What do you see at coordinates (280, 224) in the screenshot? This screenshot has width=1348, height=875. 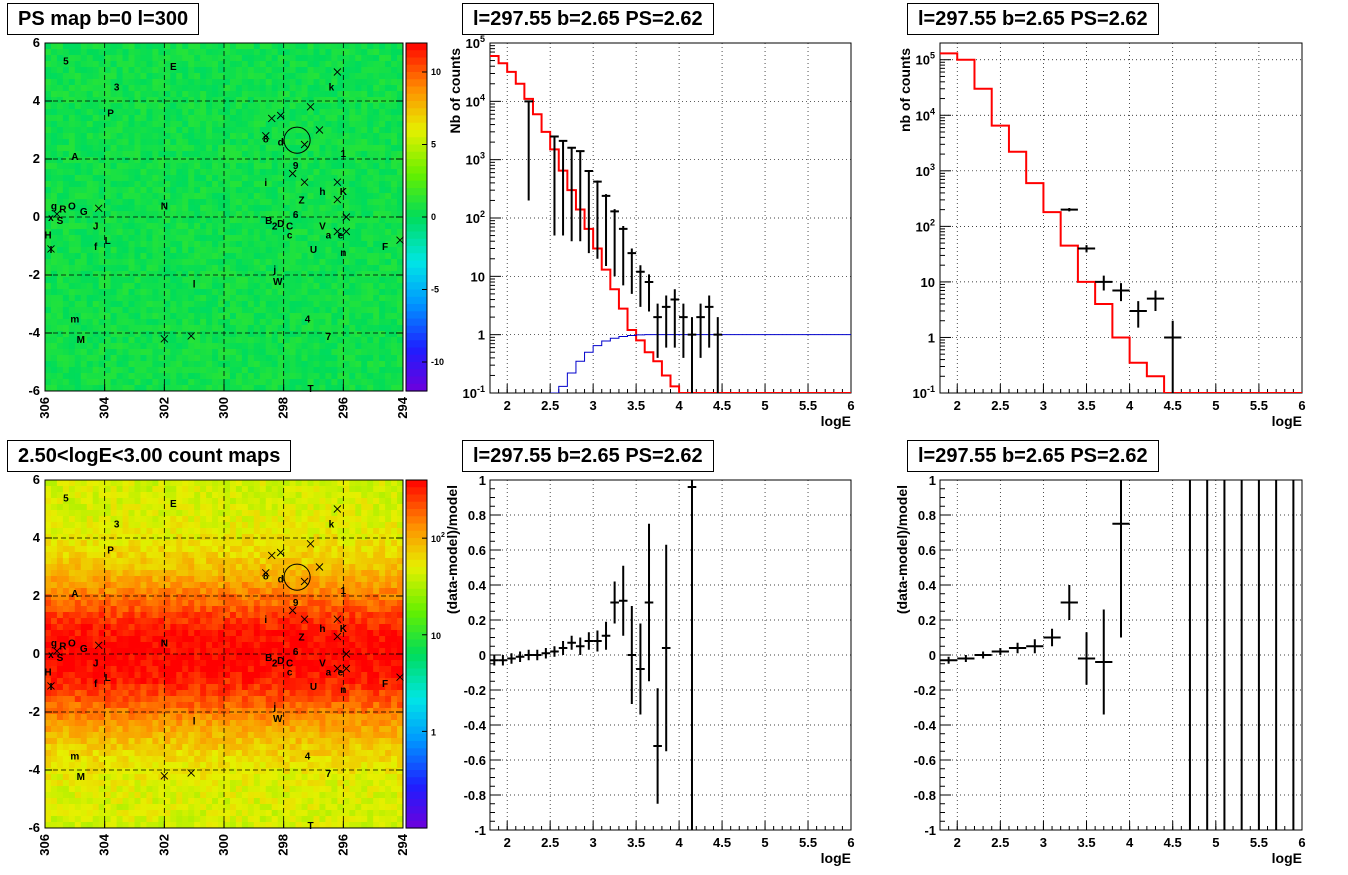 I see `map-source-label: D` at bounding box center [280, 224].